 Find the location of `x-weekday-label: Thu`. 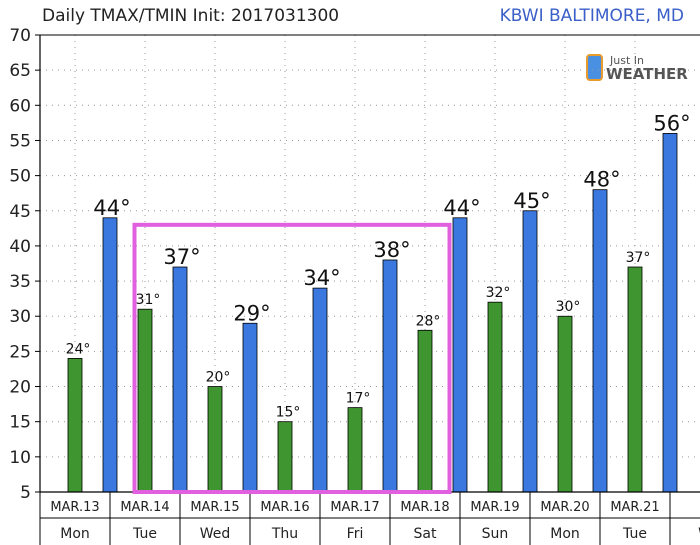

x-weekday-label: Thu is located at coordinates (284, 534).